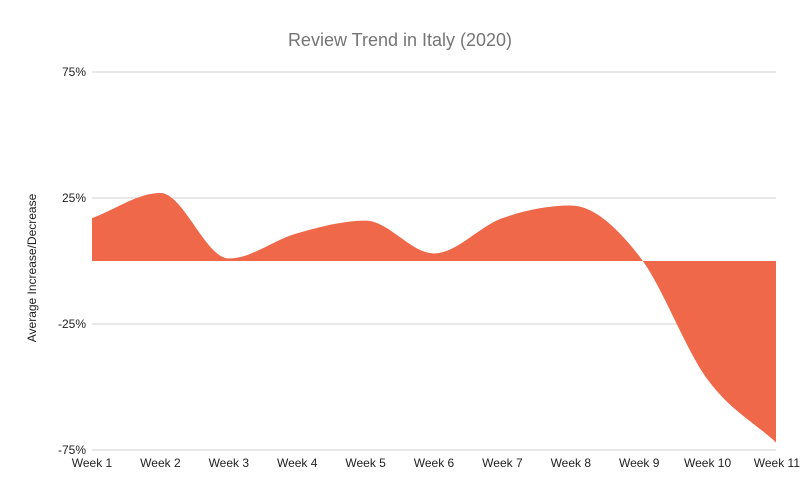 Image resolution: width=801 pixels, height=495 pixels. I want to click on y-axis-ticks: 75% 25% -25% -75%, so click(72, 261).